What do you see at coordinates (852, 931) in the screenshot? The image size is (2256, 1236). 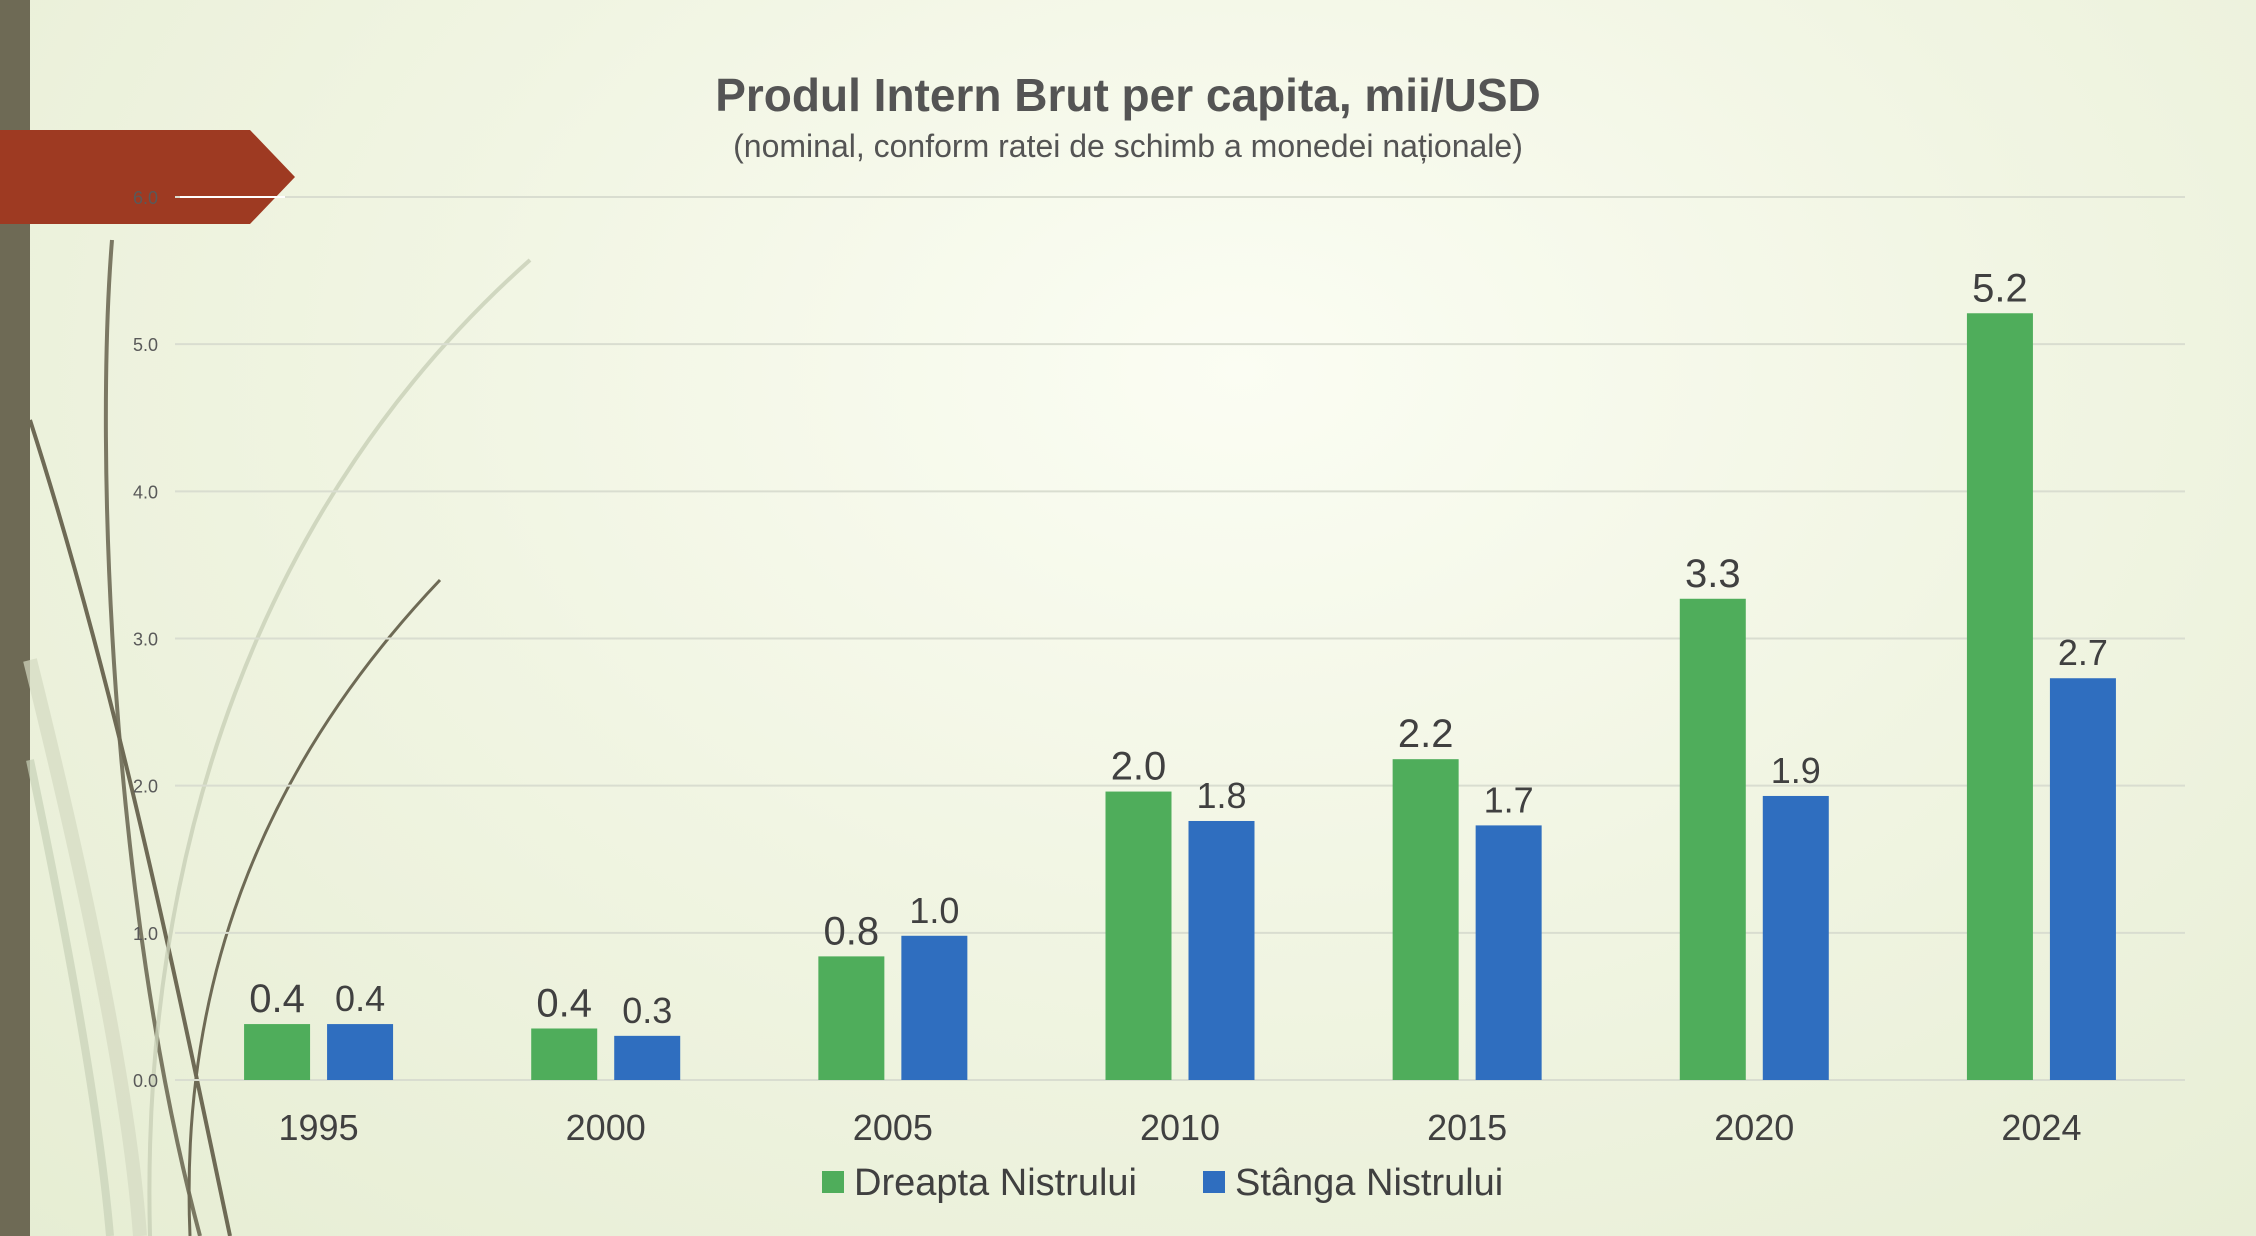 I see `data-label: 0.8` at bounding box center [852, 931].